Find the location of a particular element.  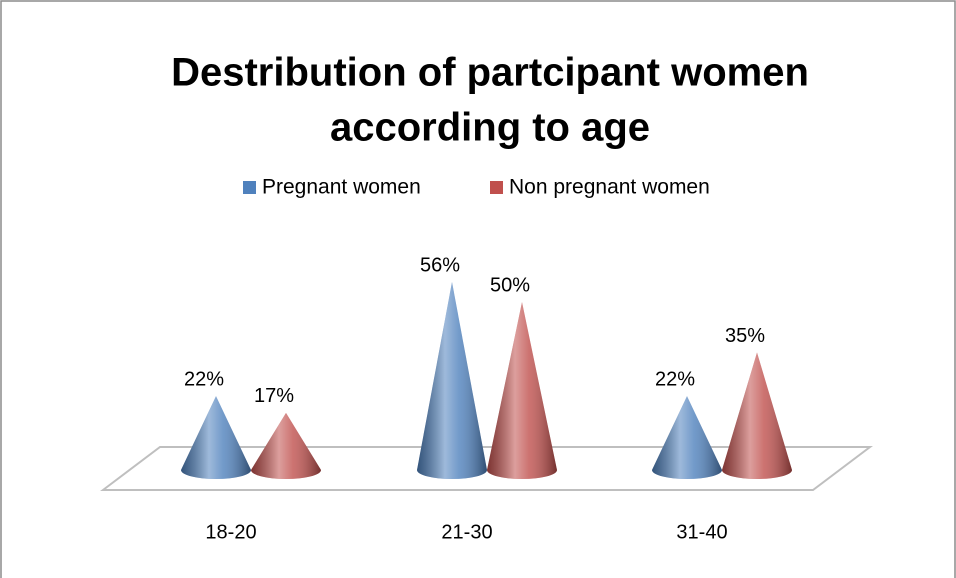

x-tick-label: 21-30 is located at coordinates (466, 532).